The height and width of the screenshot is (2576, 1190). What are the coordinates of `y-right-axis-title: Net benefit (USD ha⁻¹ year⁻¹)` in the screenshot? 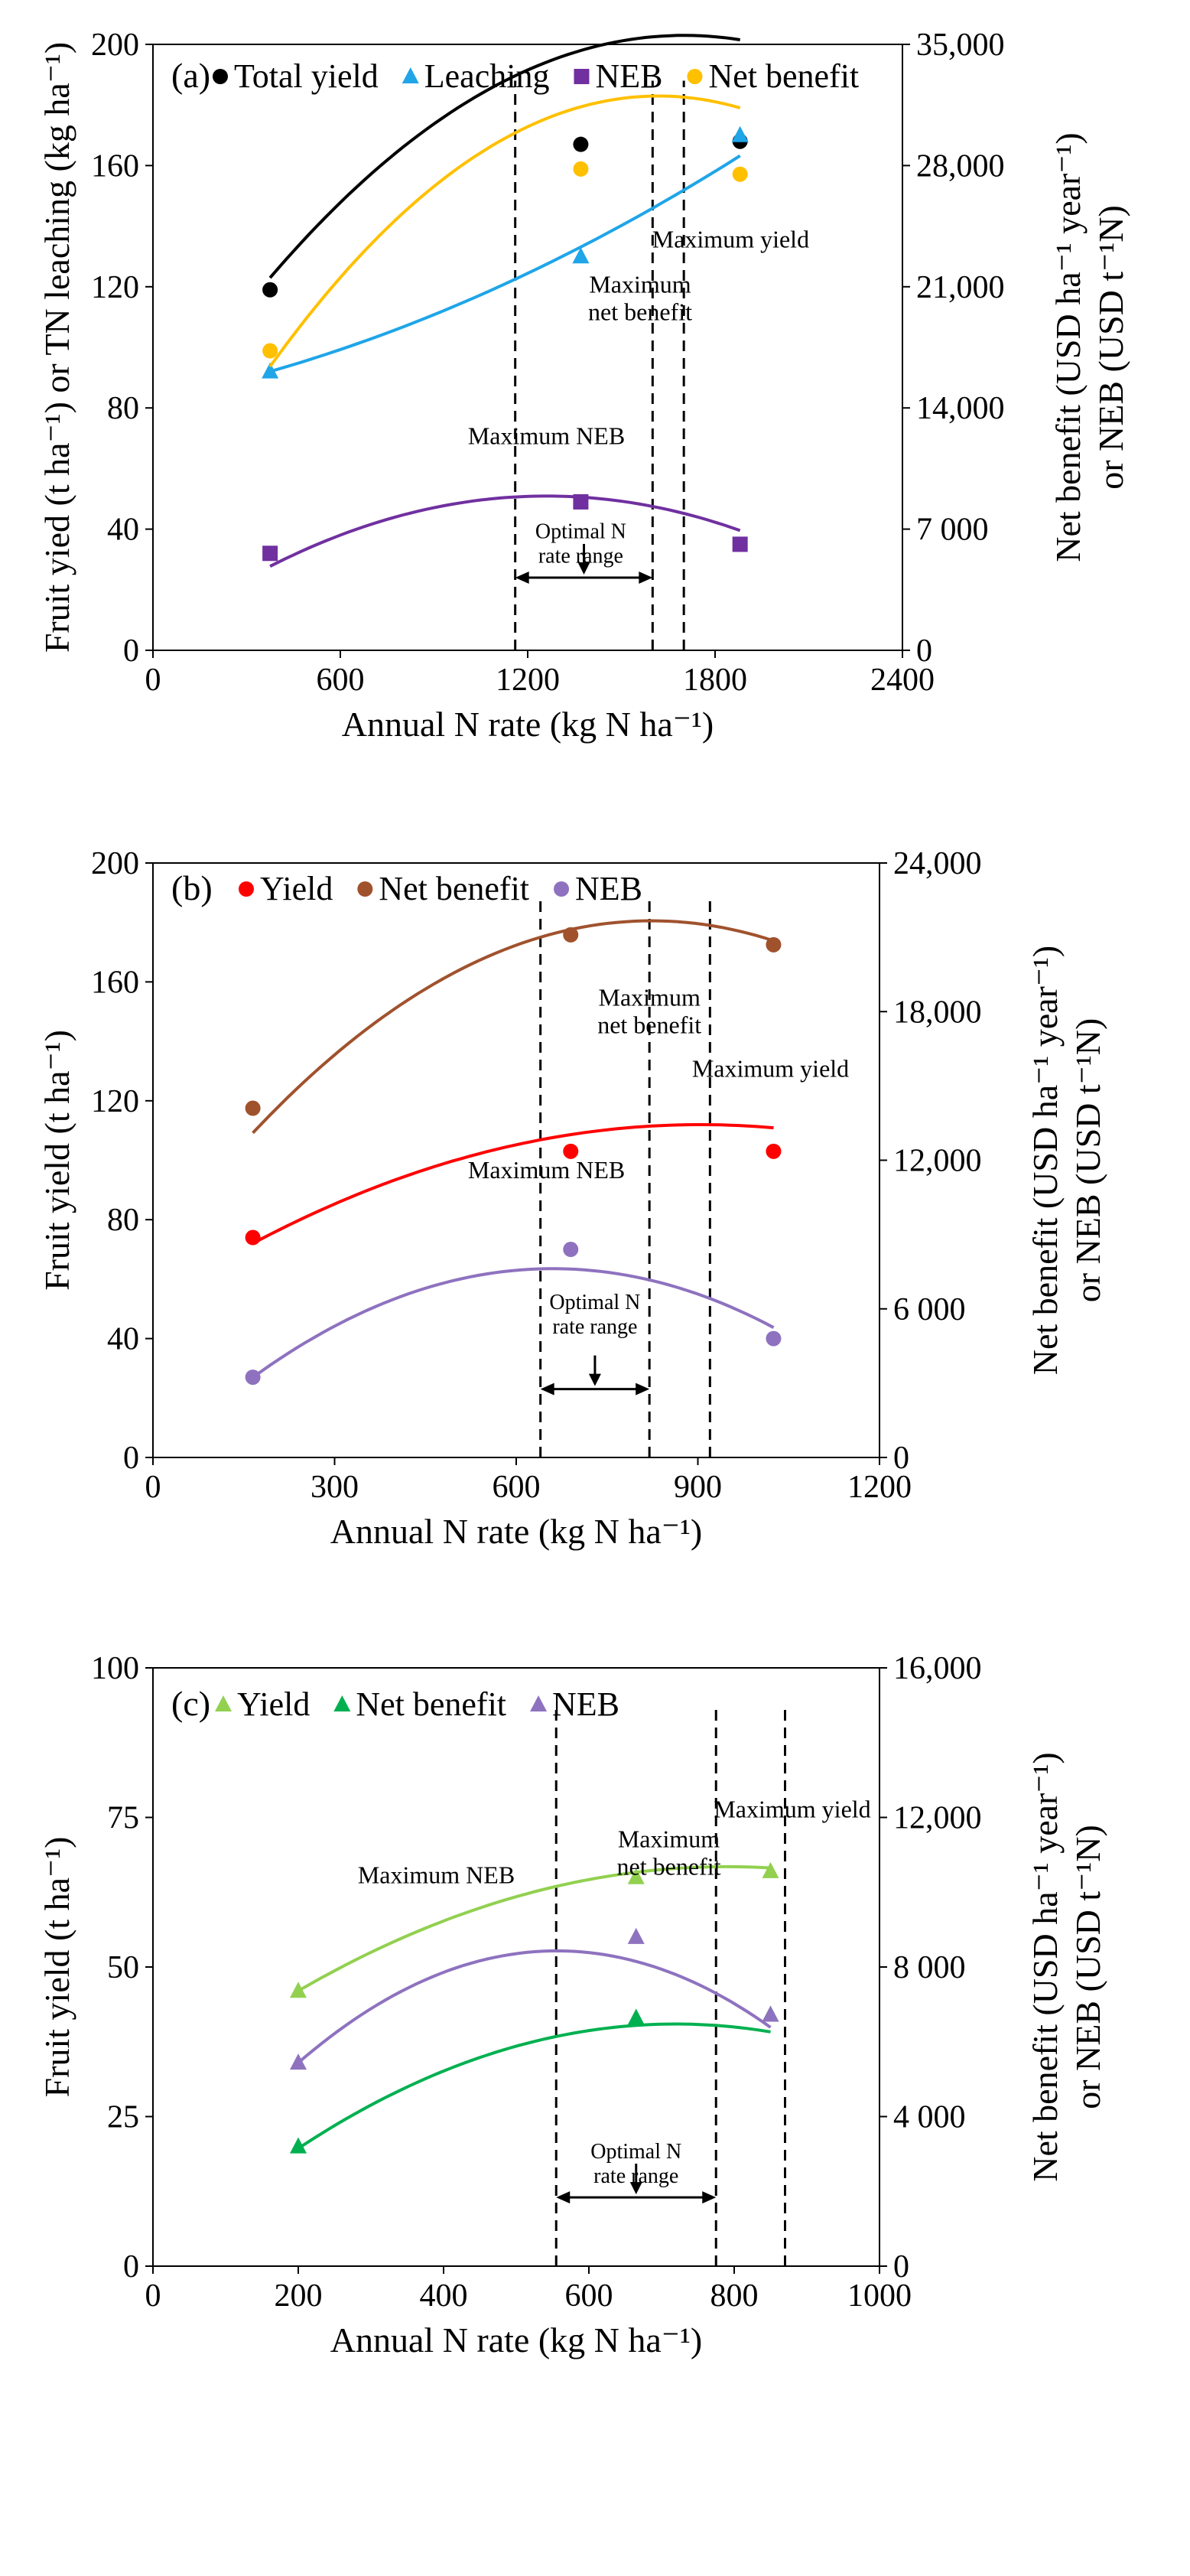 It's located at (1045, 1967).